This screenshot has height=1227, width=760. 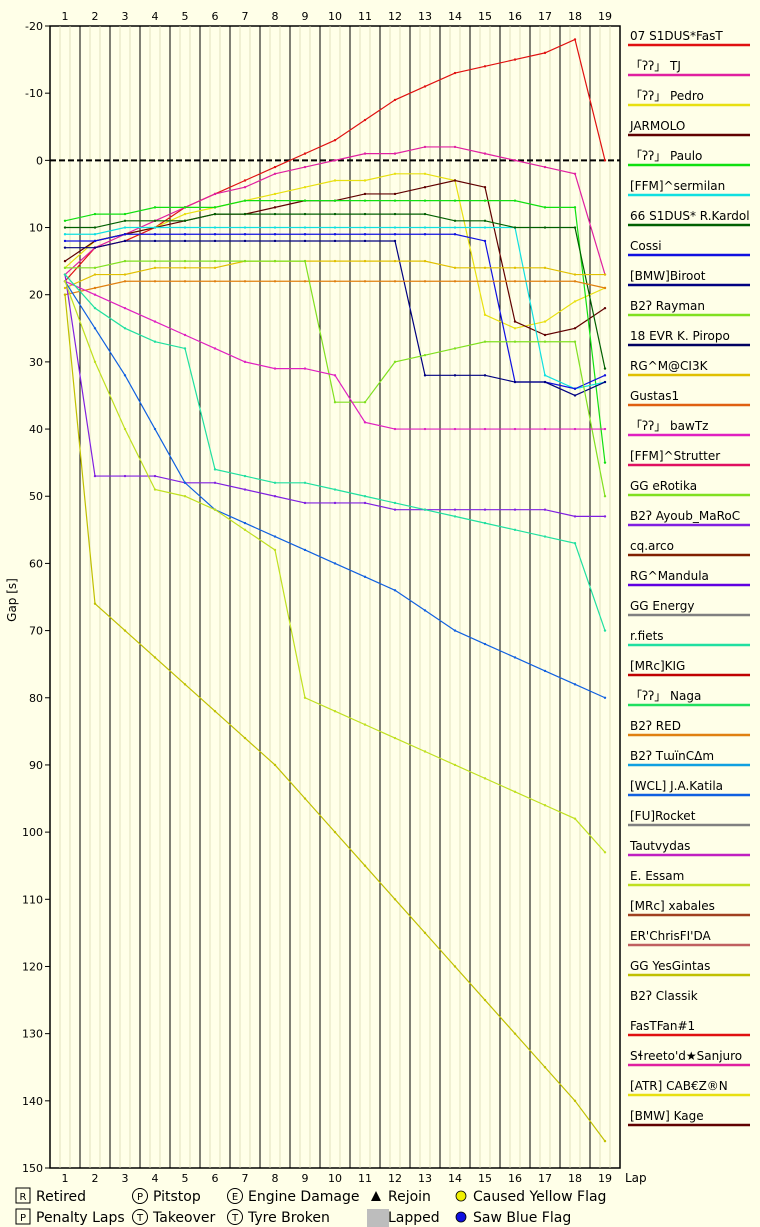 What do you see at coordinates (455, 16) in the screenshot?
I see `x-tick-label-top: 14` at bounding box center [455, 16].